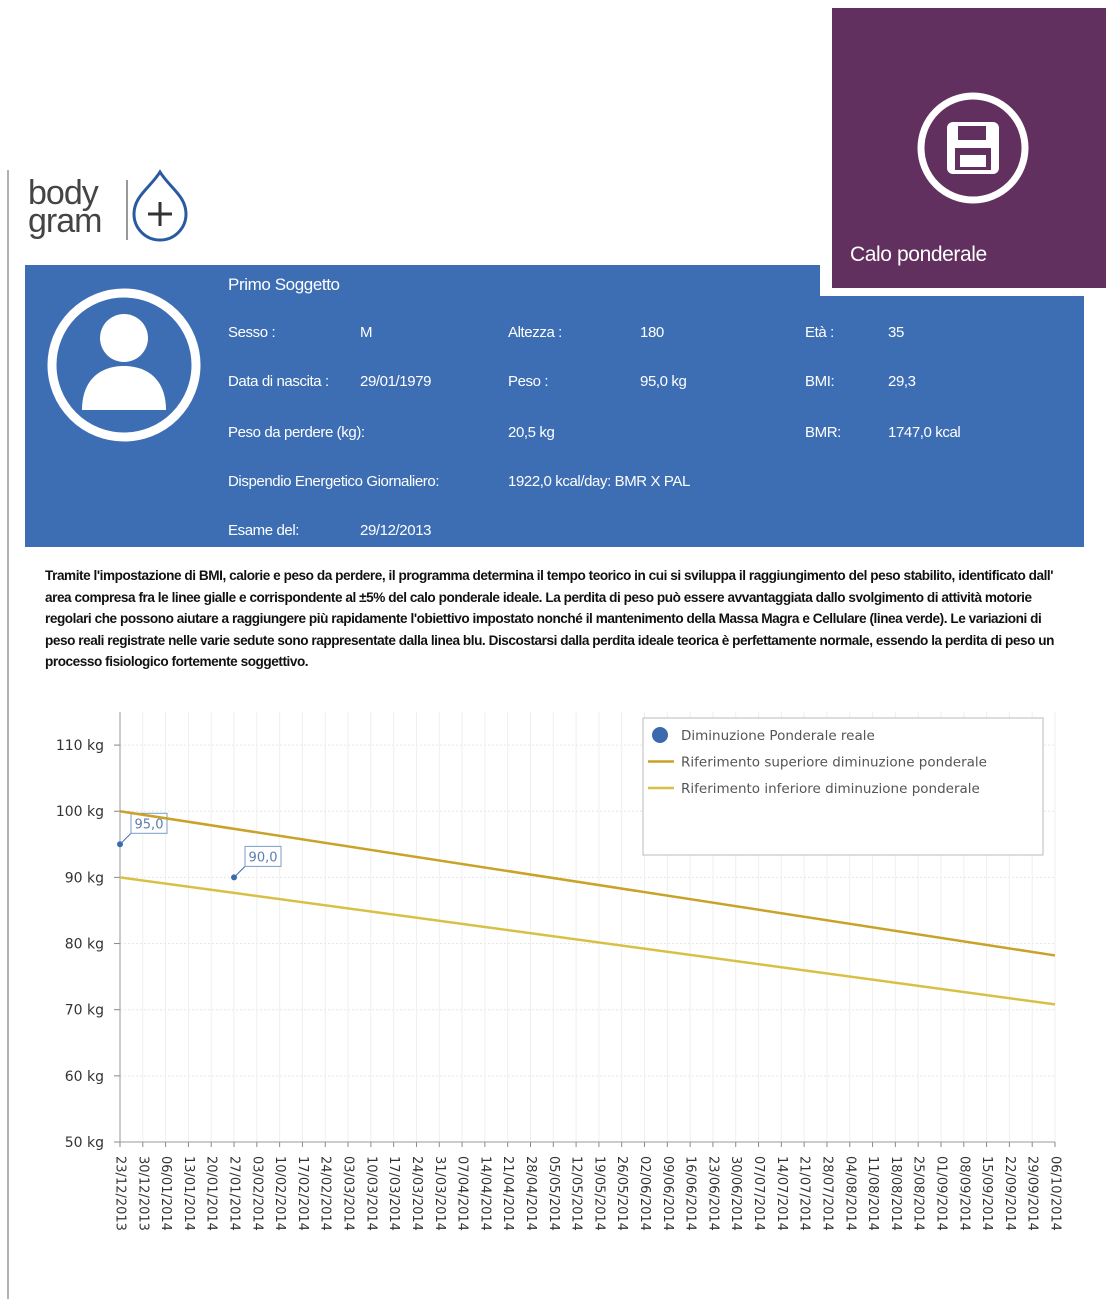  What do you see at coordinates (576, 1193) in the screenshot?
I see `x-tick-label: 12/05/2014` at bounding box center [576, 1193].